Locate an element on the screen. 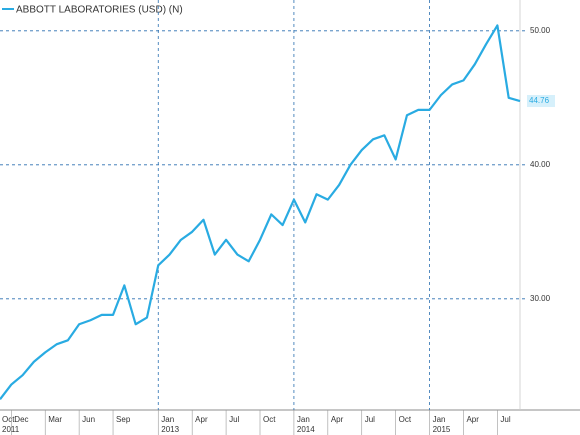 Image resolution: width=580 pixels, height=435 pixels. y-tick-label: 30.00 is located at coordinates (540, 298).